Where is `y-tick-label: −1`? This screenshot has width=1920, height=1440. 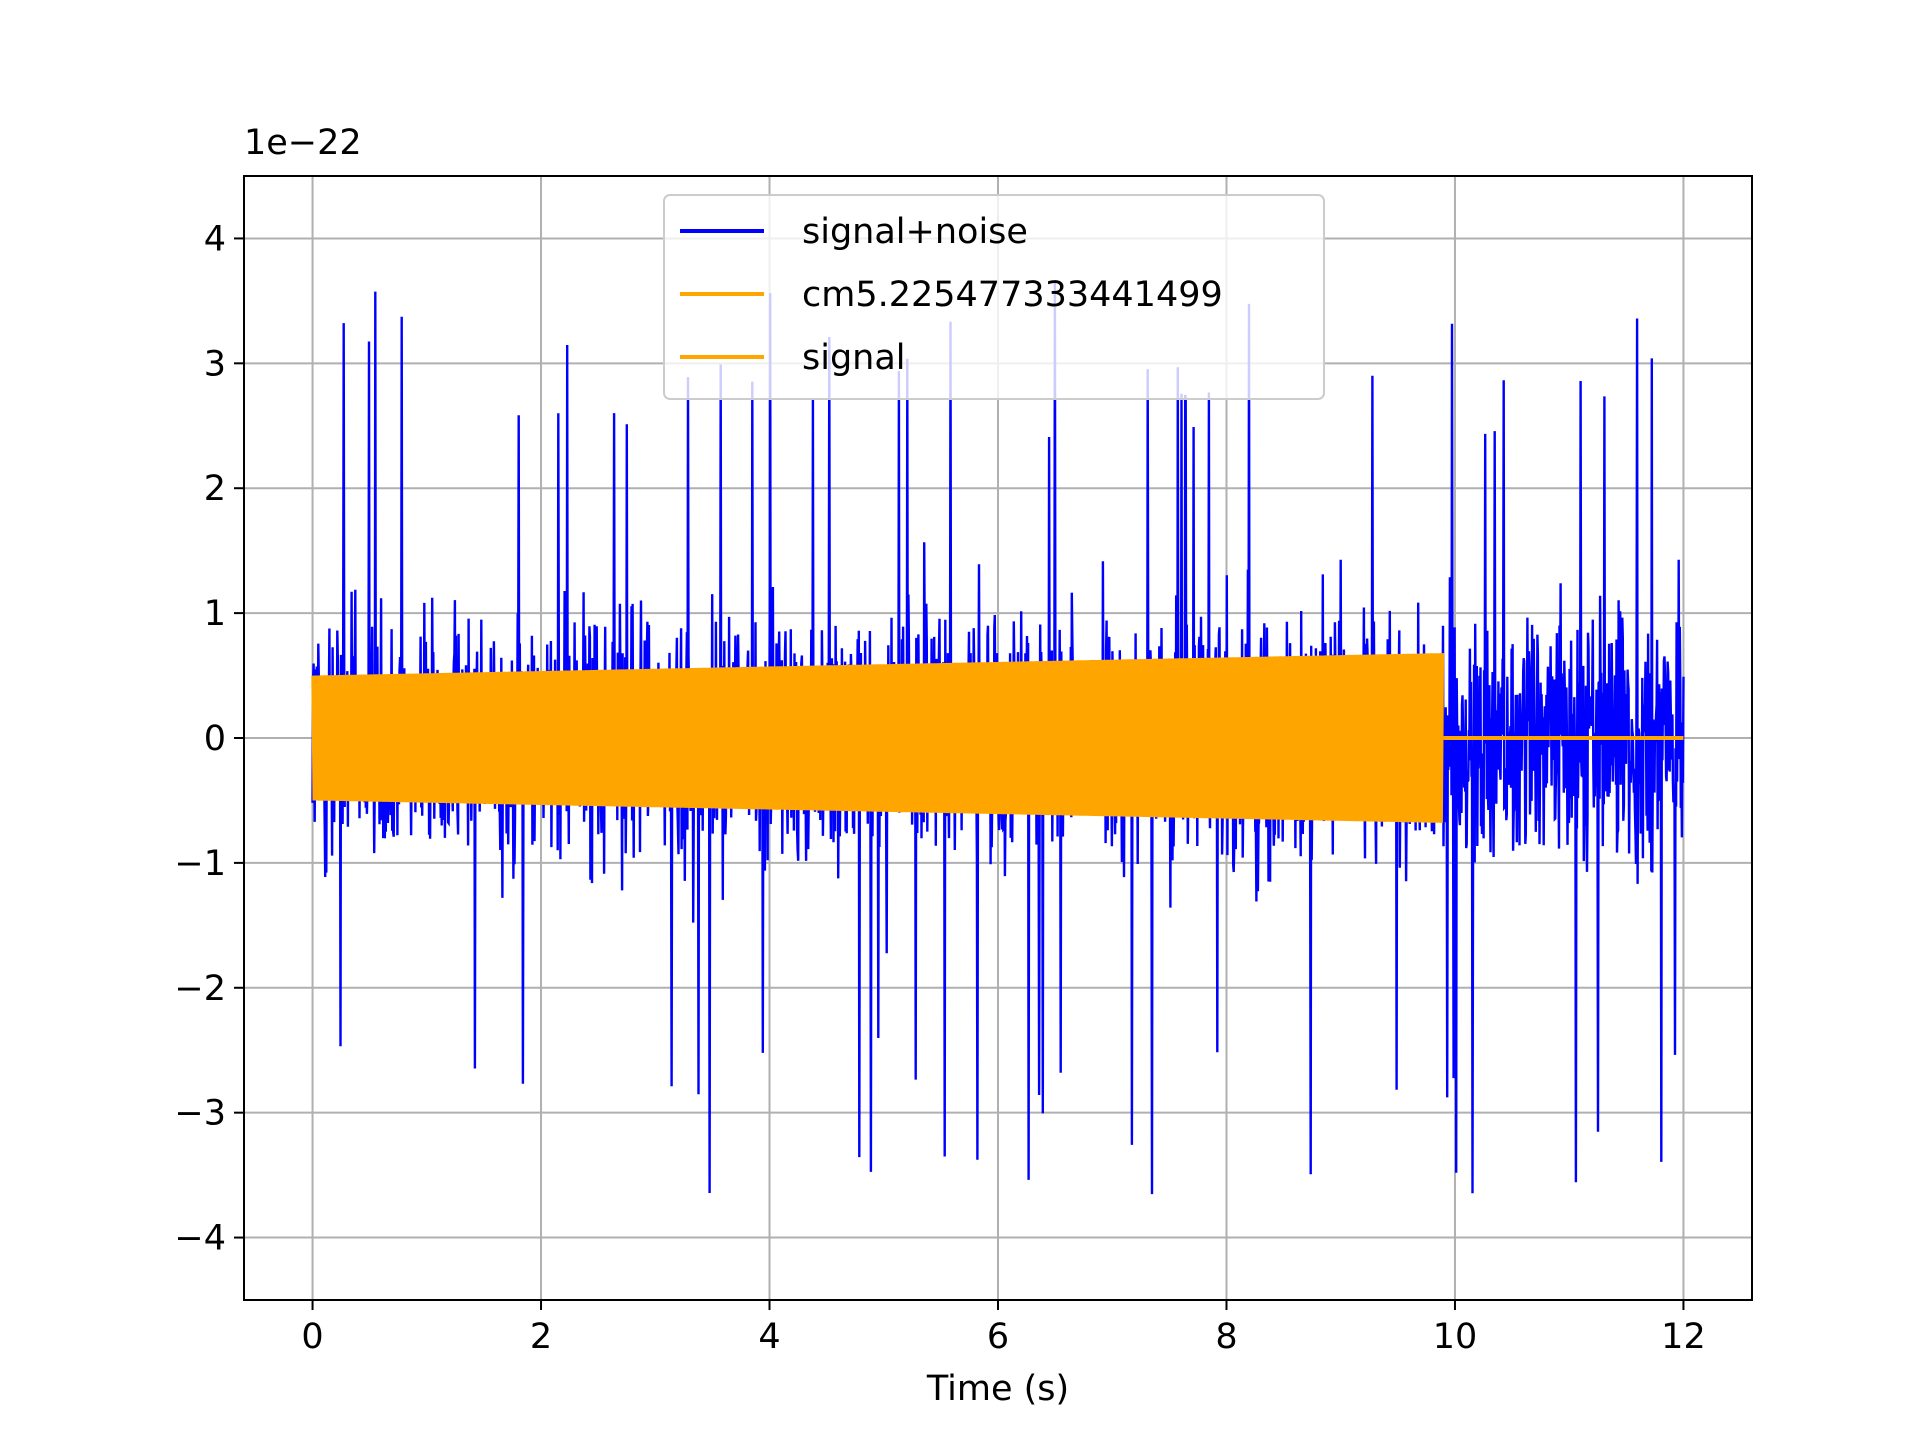
y-tick-label: −1 is located at coordinates (200, 864).